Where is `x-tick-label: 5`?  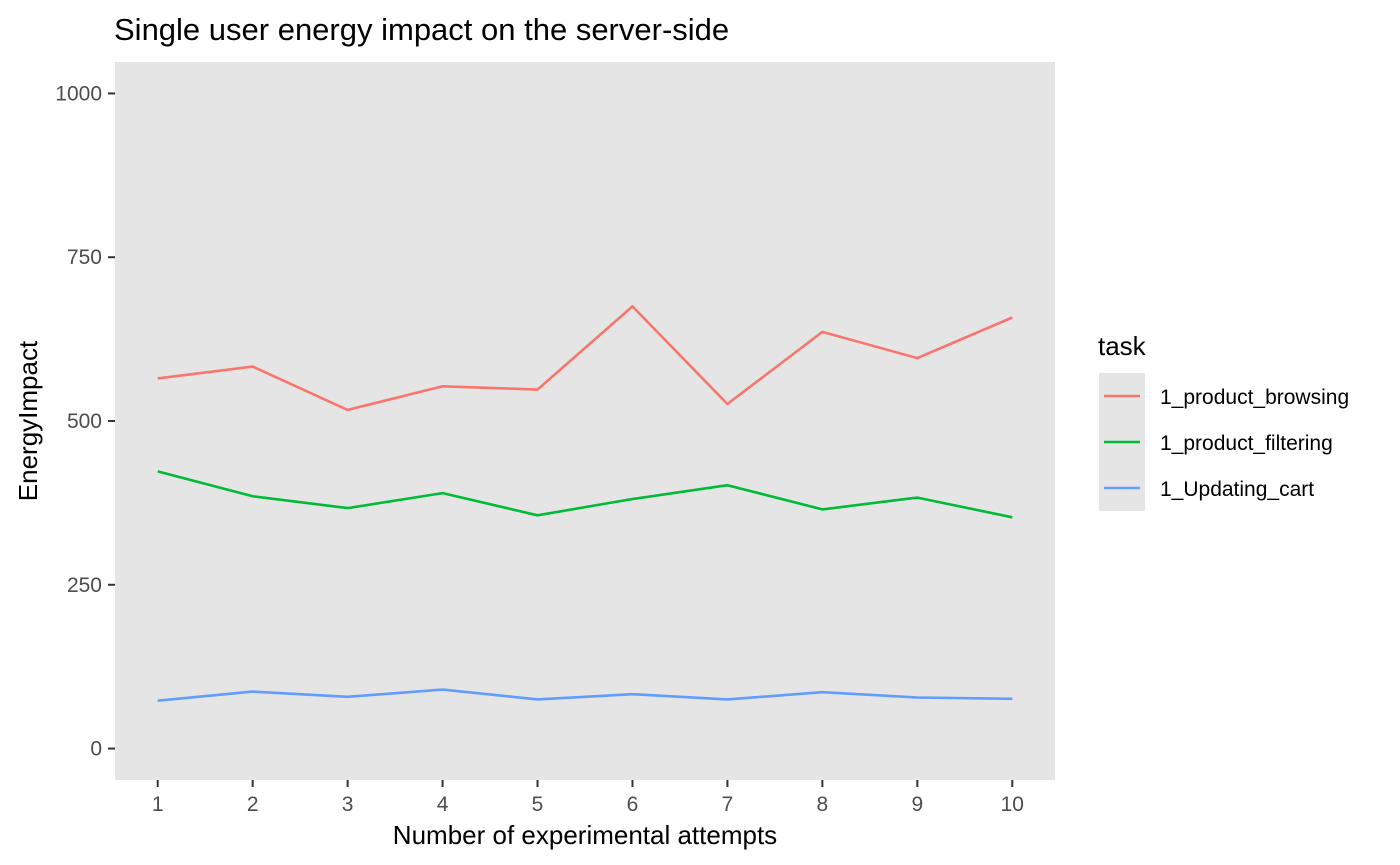
x-tick-label: 5 is located at coordinates (538, 804).